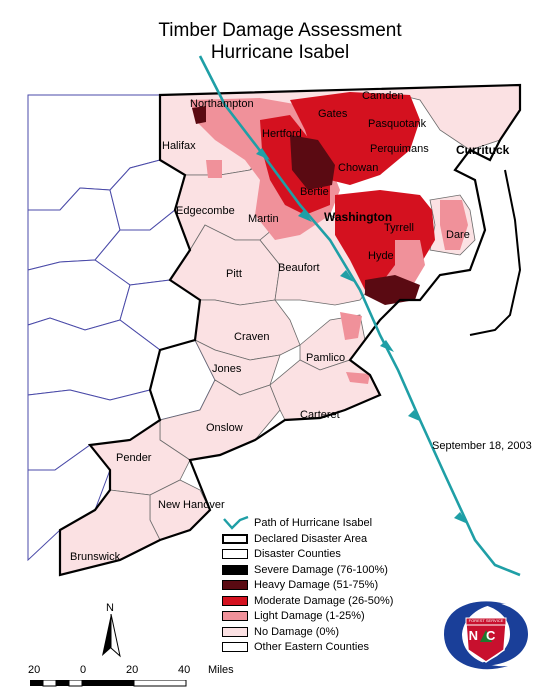  Describe the element at coordinates (280, 52) in the screenshot. I see `map-subtitle: Hurricane Isabel` at that location.